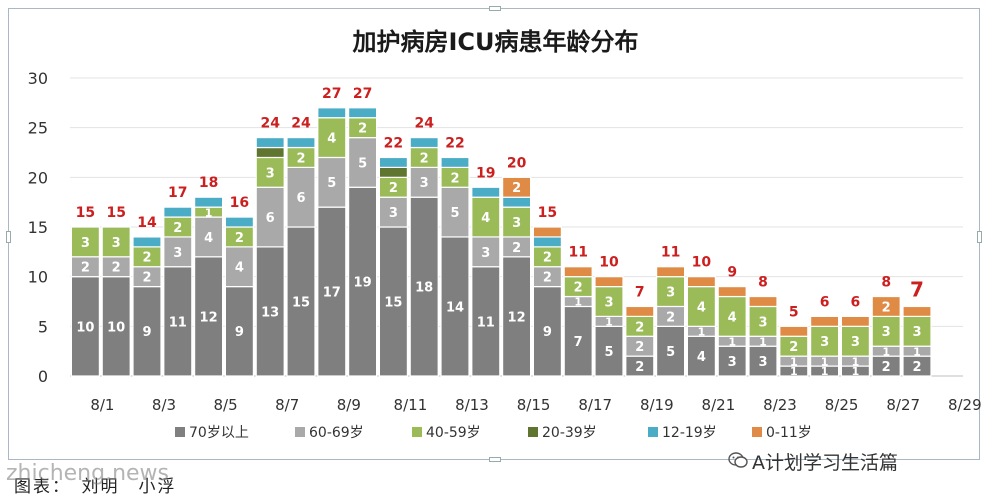 Image resolution: width=991 pixels, height=500 pixels. Describe the element at coordinates (886, 283) in the screenshot. I see `total-label: 8` at that location.